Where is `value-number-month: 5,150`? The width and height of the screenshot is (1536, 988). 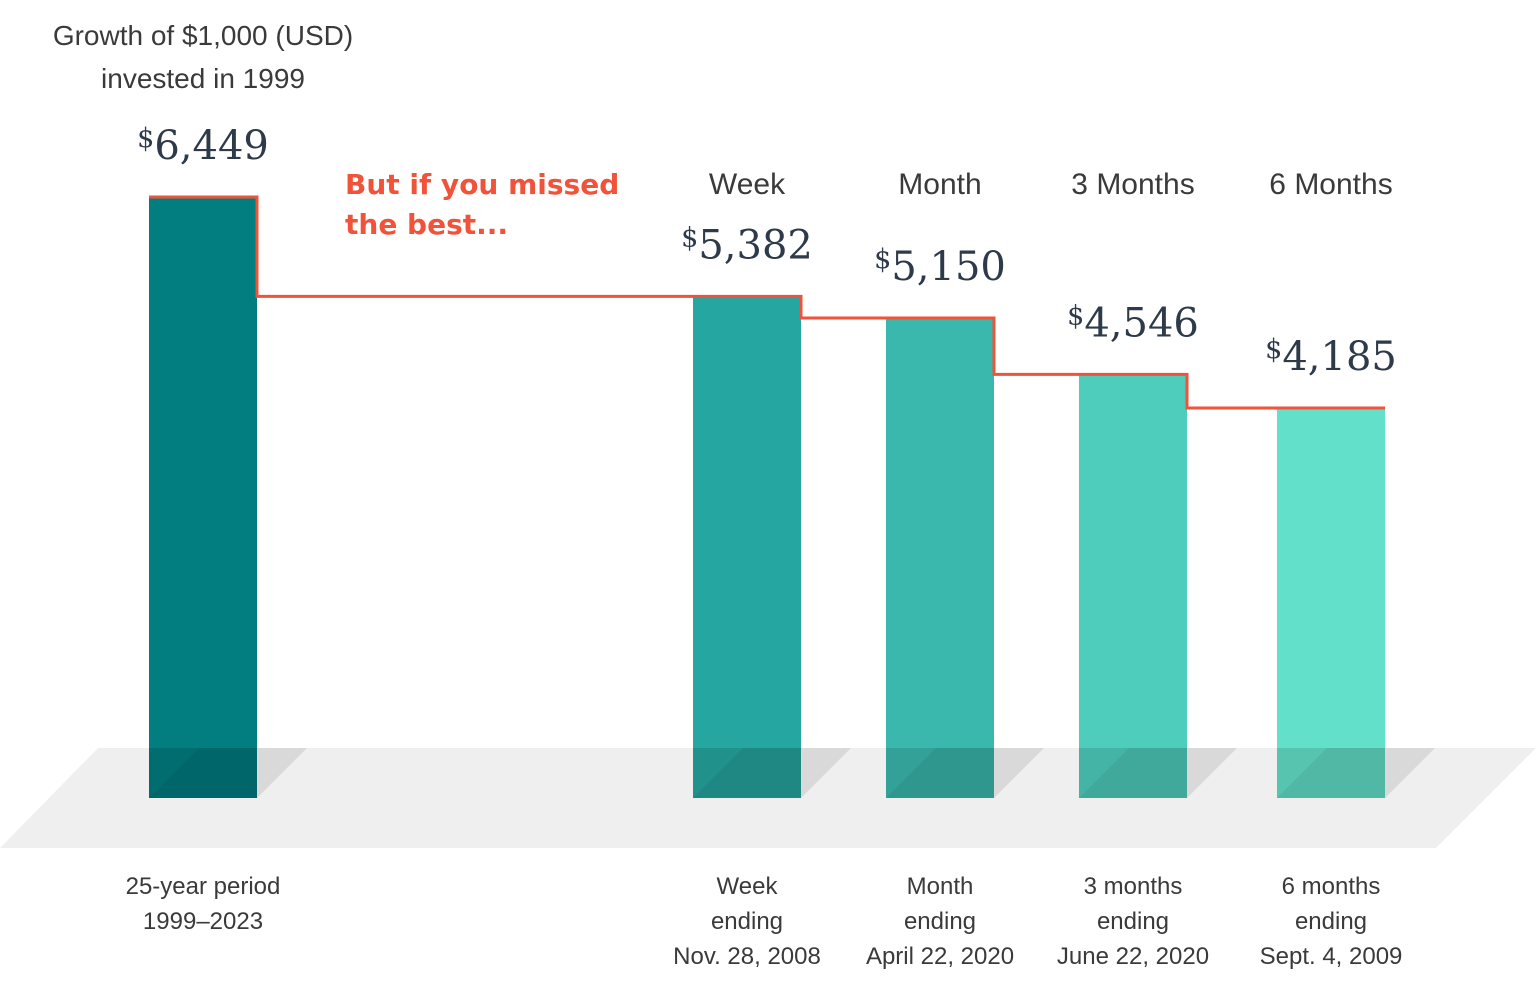 value-number-month: 5,150 is located at coordinates (948, 267).